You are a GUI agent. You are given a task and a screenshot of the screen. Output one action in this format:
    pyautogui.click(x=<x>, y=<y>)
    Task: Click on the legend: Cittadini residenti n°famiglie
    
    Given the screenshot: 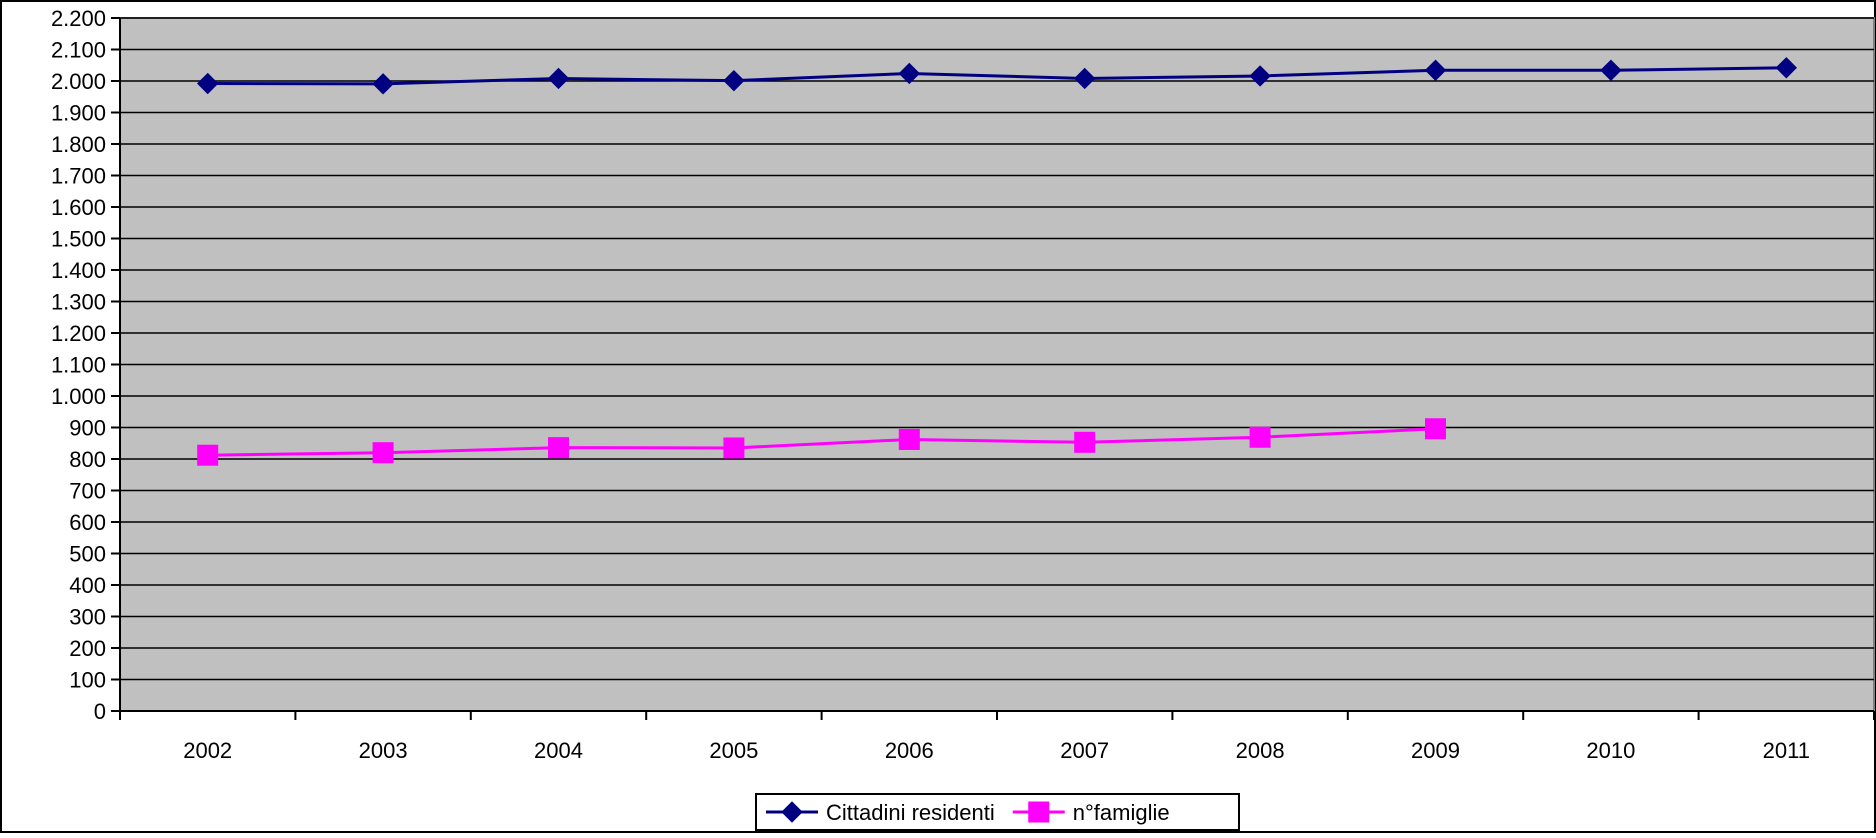 What is the action you would take?
    pyautogui.click(x=997, y=812)
    